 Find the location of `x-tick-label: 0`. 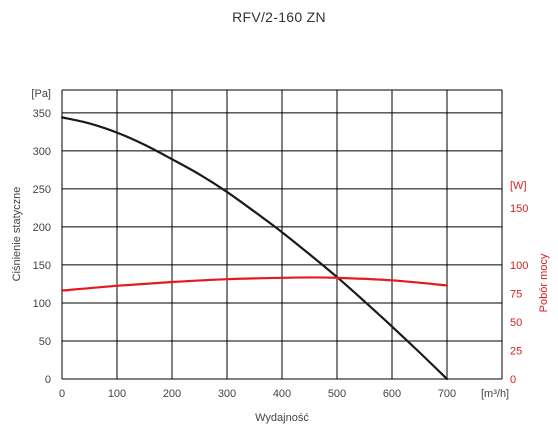

x-tick-label: 0 is located at coordinates (62, 394).